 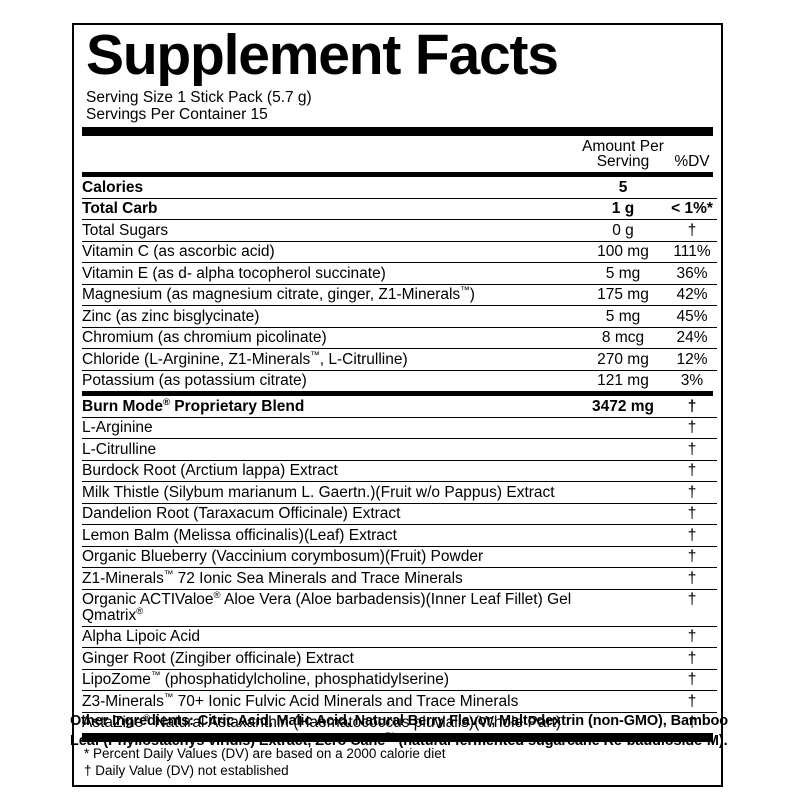 What do you see at coordinates (330, 470) in the screenshot?
I see `blend-ingredient-name: Burdock Root (Arctium lappa) Extract` at bounding box center [330, 470].